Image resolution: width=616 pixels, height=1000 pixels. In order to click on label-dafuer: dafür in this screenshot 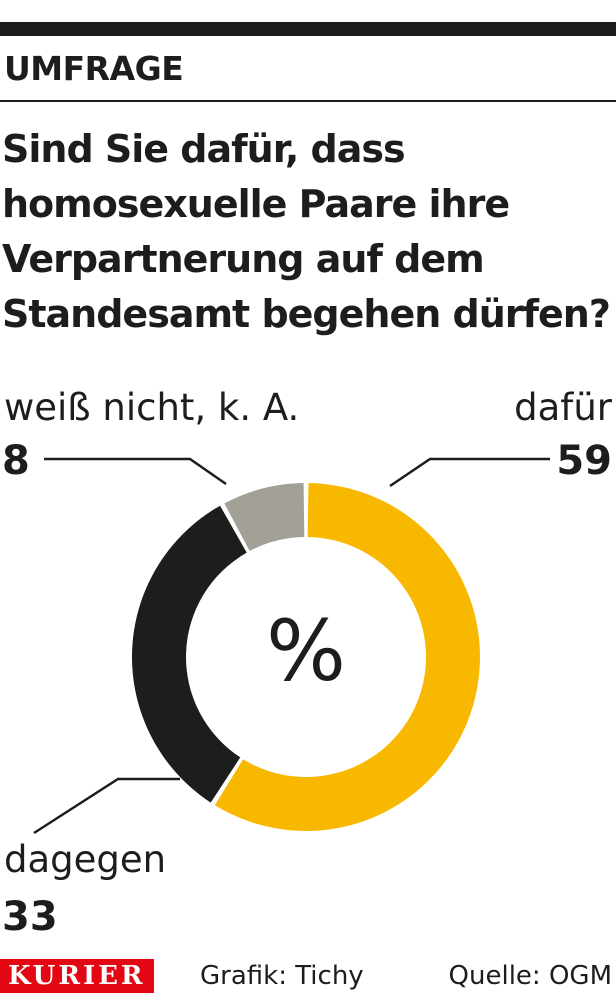, I will do `click(563, 407)`.